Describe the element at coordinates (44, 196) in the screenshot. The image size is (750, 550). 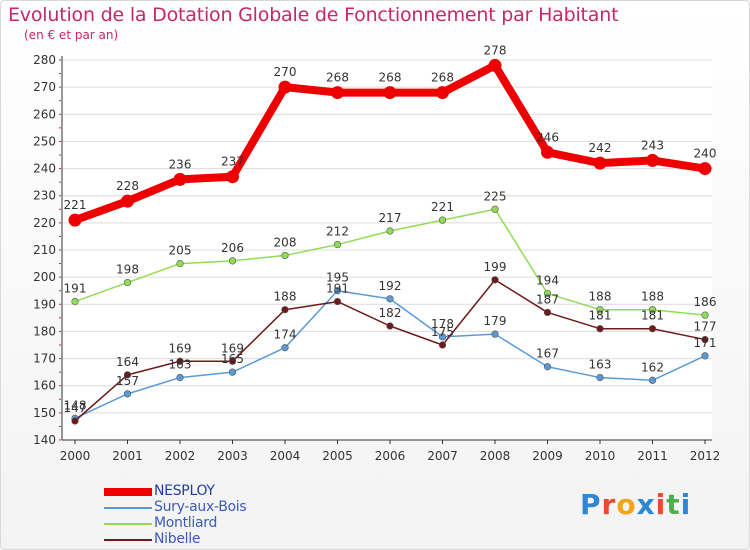
I see `y-tick-label: 230` at that location.